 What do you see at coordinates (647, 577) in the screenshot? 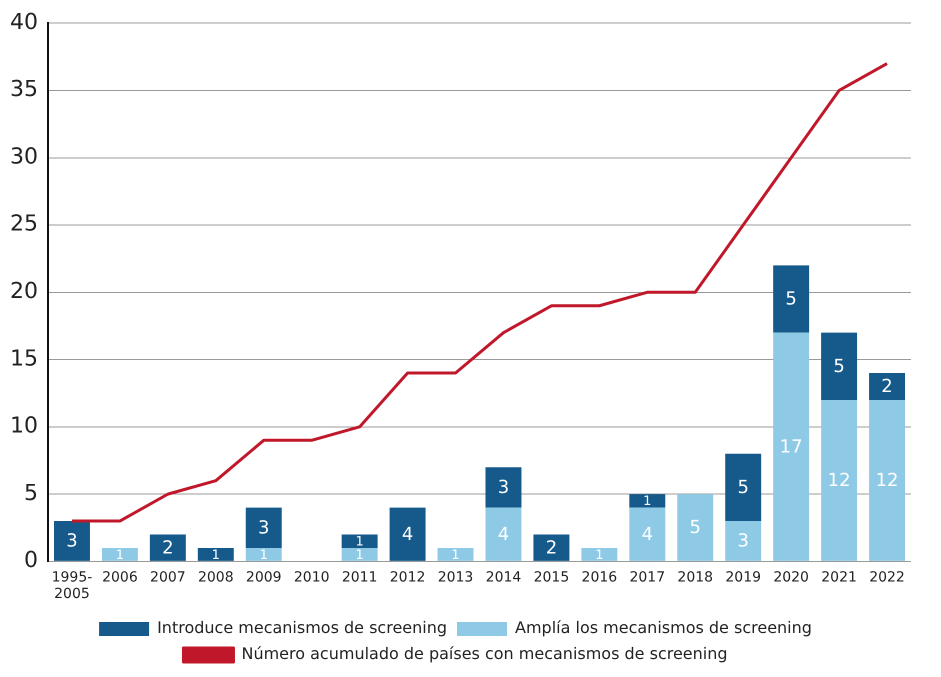
I see `x-tick-label: 2017` at bounding box center [647, 577].